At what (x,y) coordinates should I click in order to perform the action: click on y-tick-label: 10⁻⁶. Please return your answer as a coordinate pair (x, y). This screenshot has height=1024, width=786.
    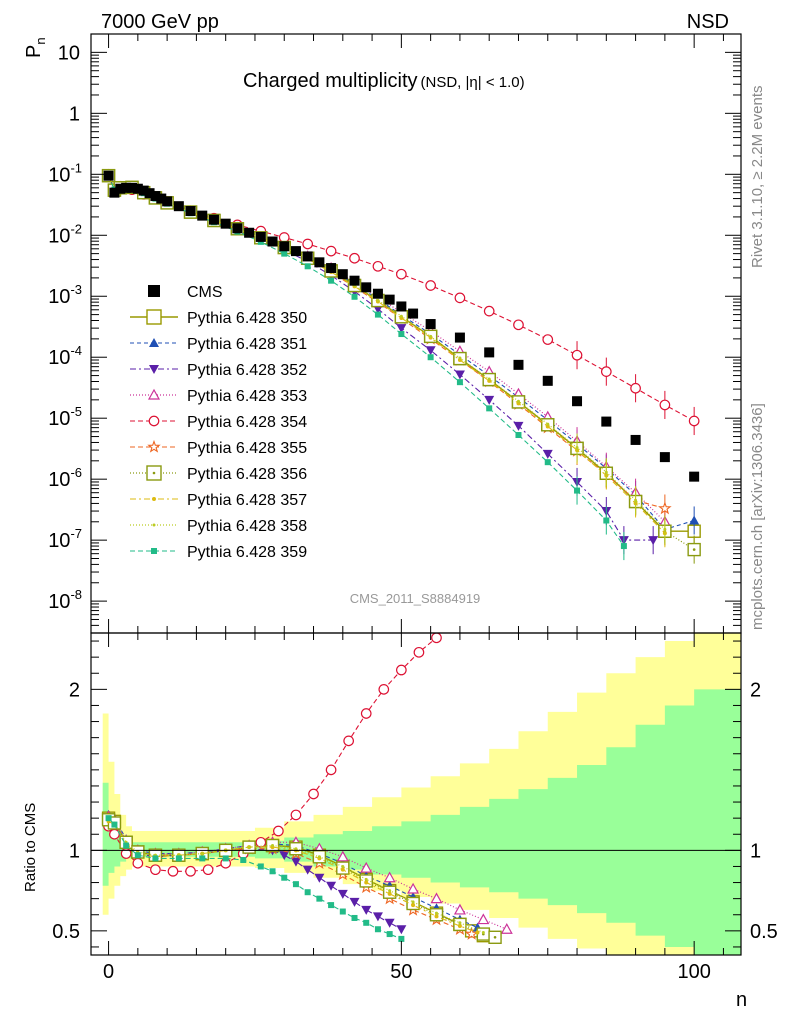
    Looking at the image, I should click on (65, 478).